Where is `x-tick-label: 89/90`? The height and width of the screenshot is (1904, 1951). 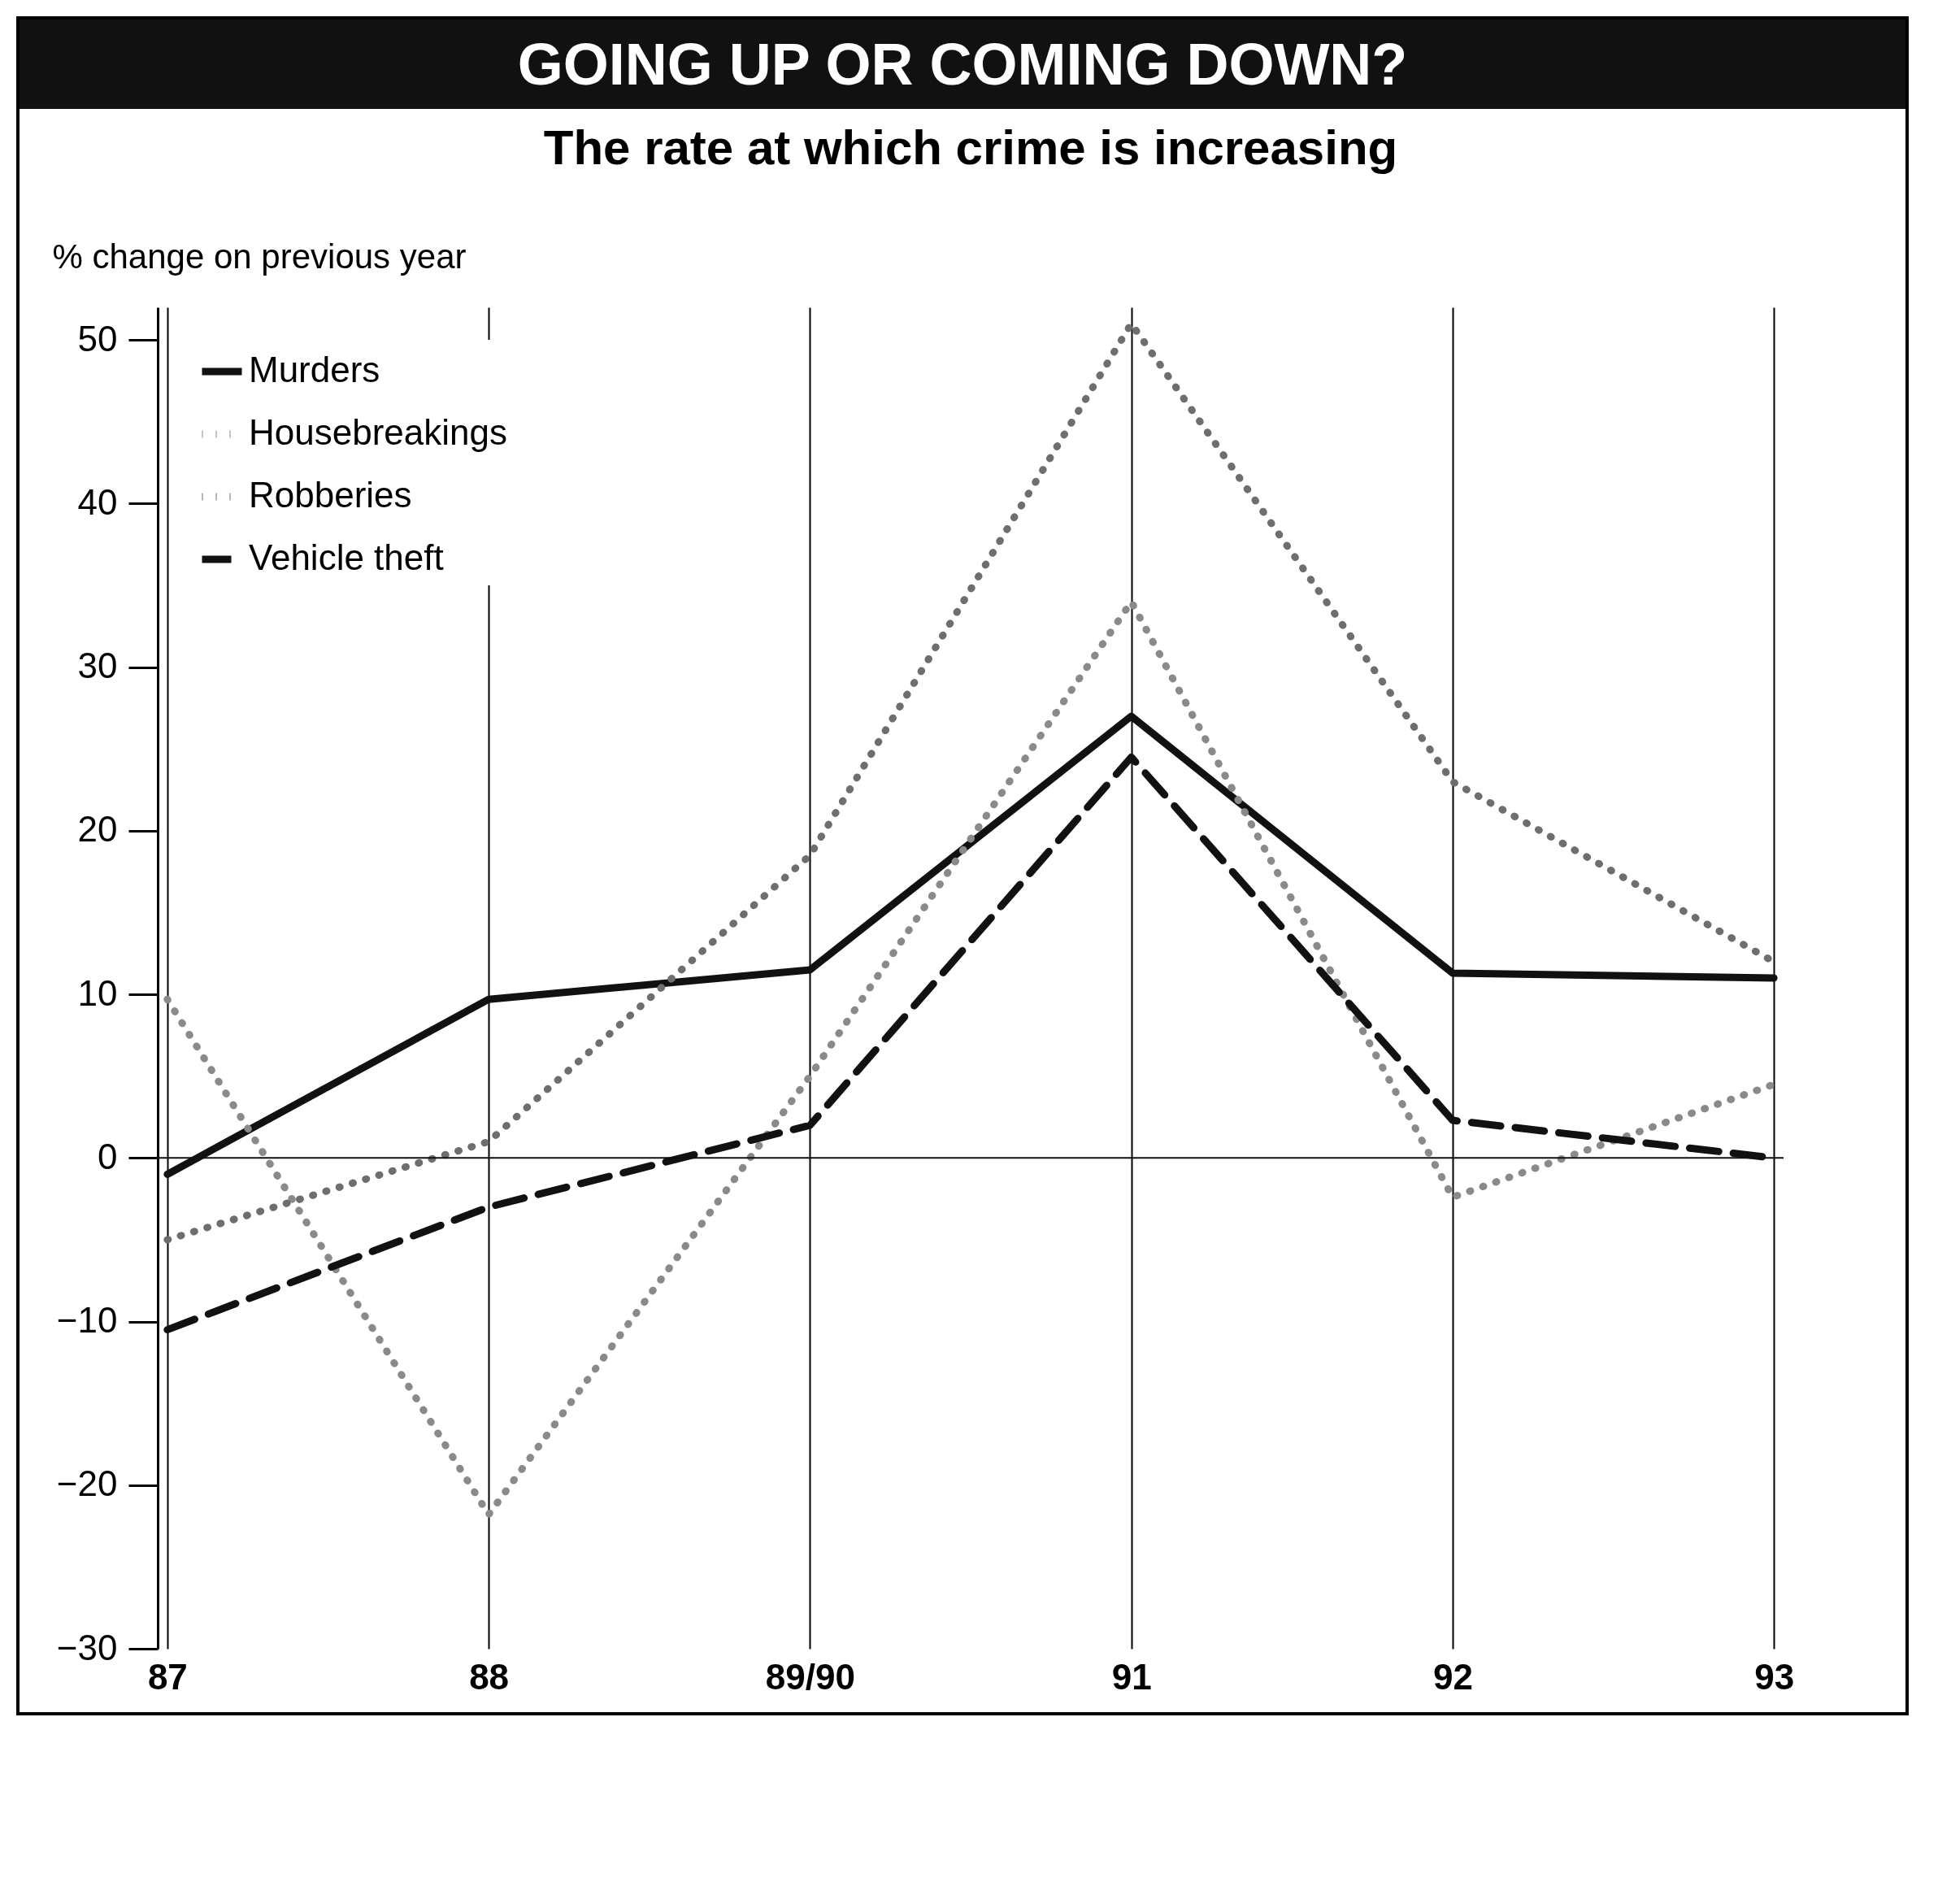
x-tick-label: 89/90 is located at coordinates (810, 1676).